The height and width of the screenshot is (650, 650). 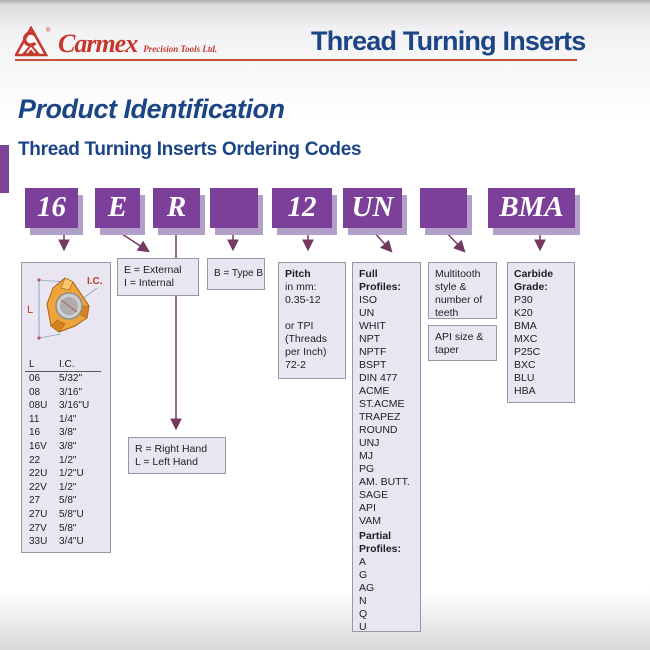 I want to click on full-profiles-title: Full Profiles:, so click(x=380, y=280).